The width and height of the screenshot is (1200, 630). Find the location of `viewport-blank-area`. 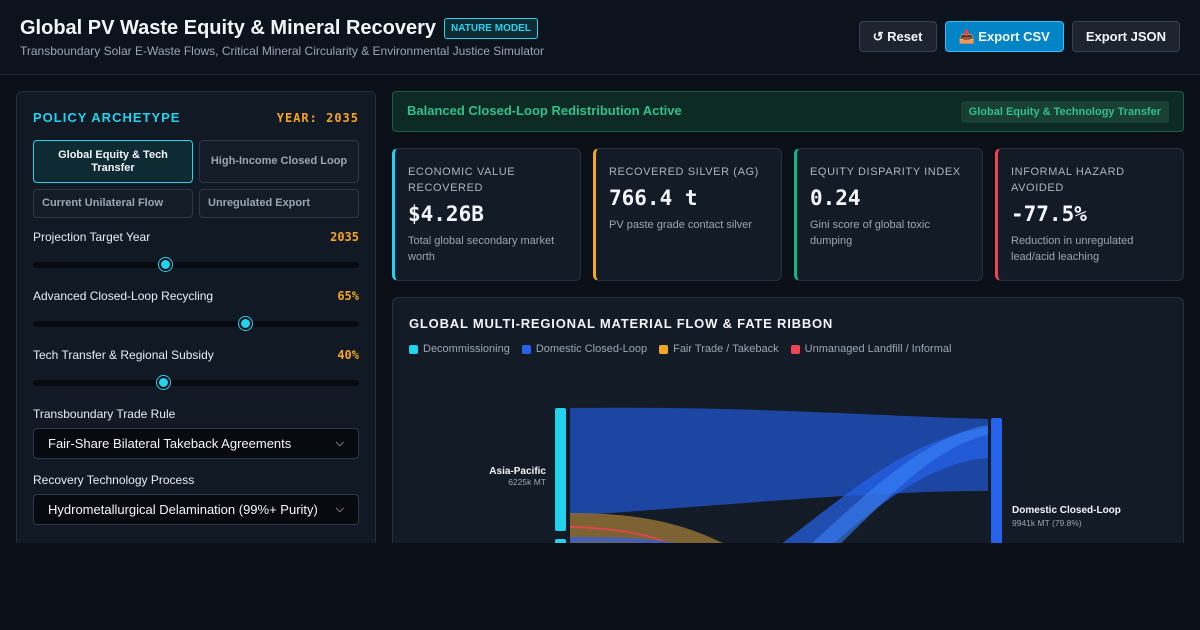

viewport-blank-area is located at coordinates (600, 586).